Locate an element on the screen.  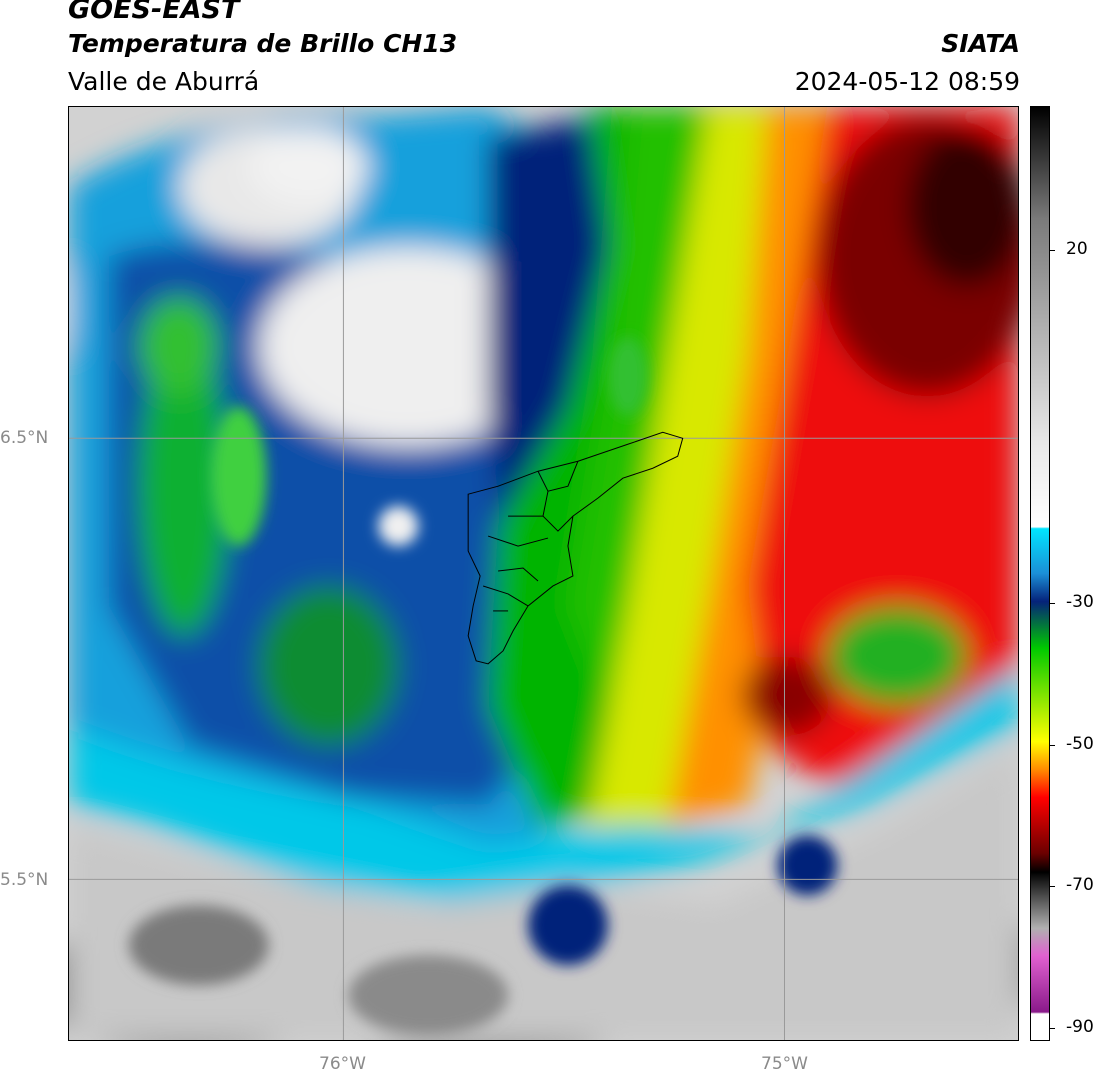
datetime-label: 2024-05-12 08:59 is located at coordinates (907, 81).